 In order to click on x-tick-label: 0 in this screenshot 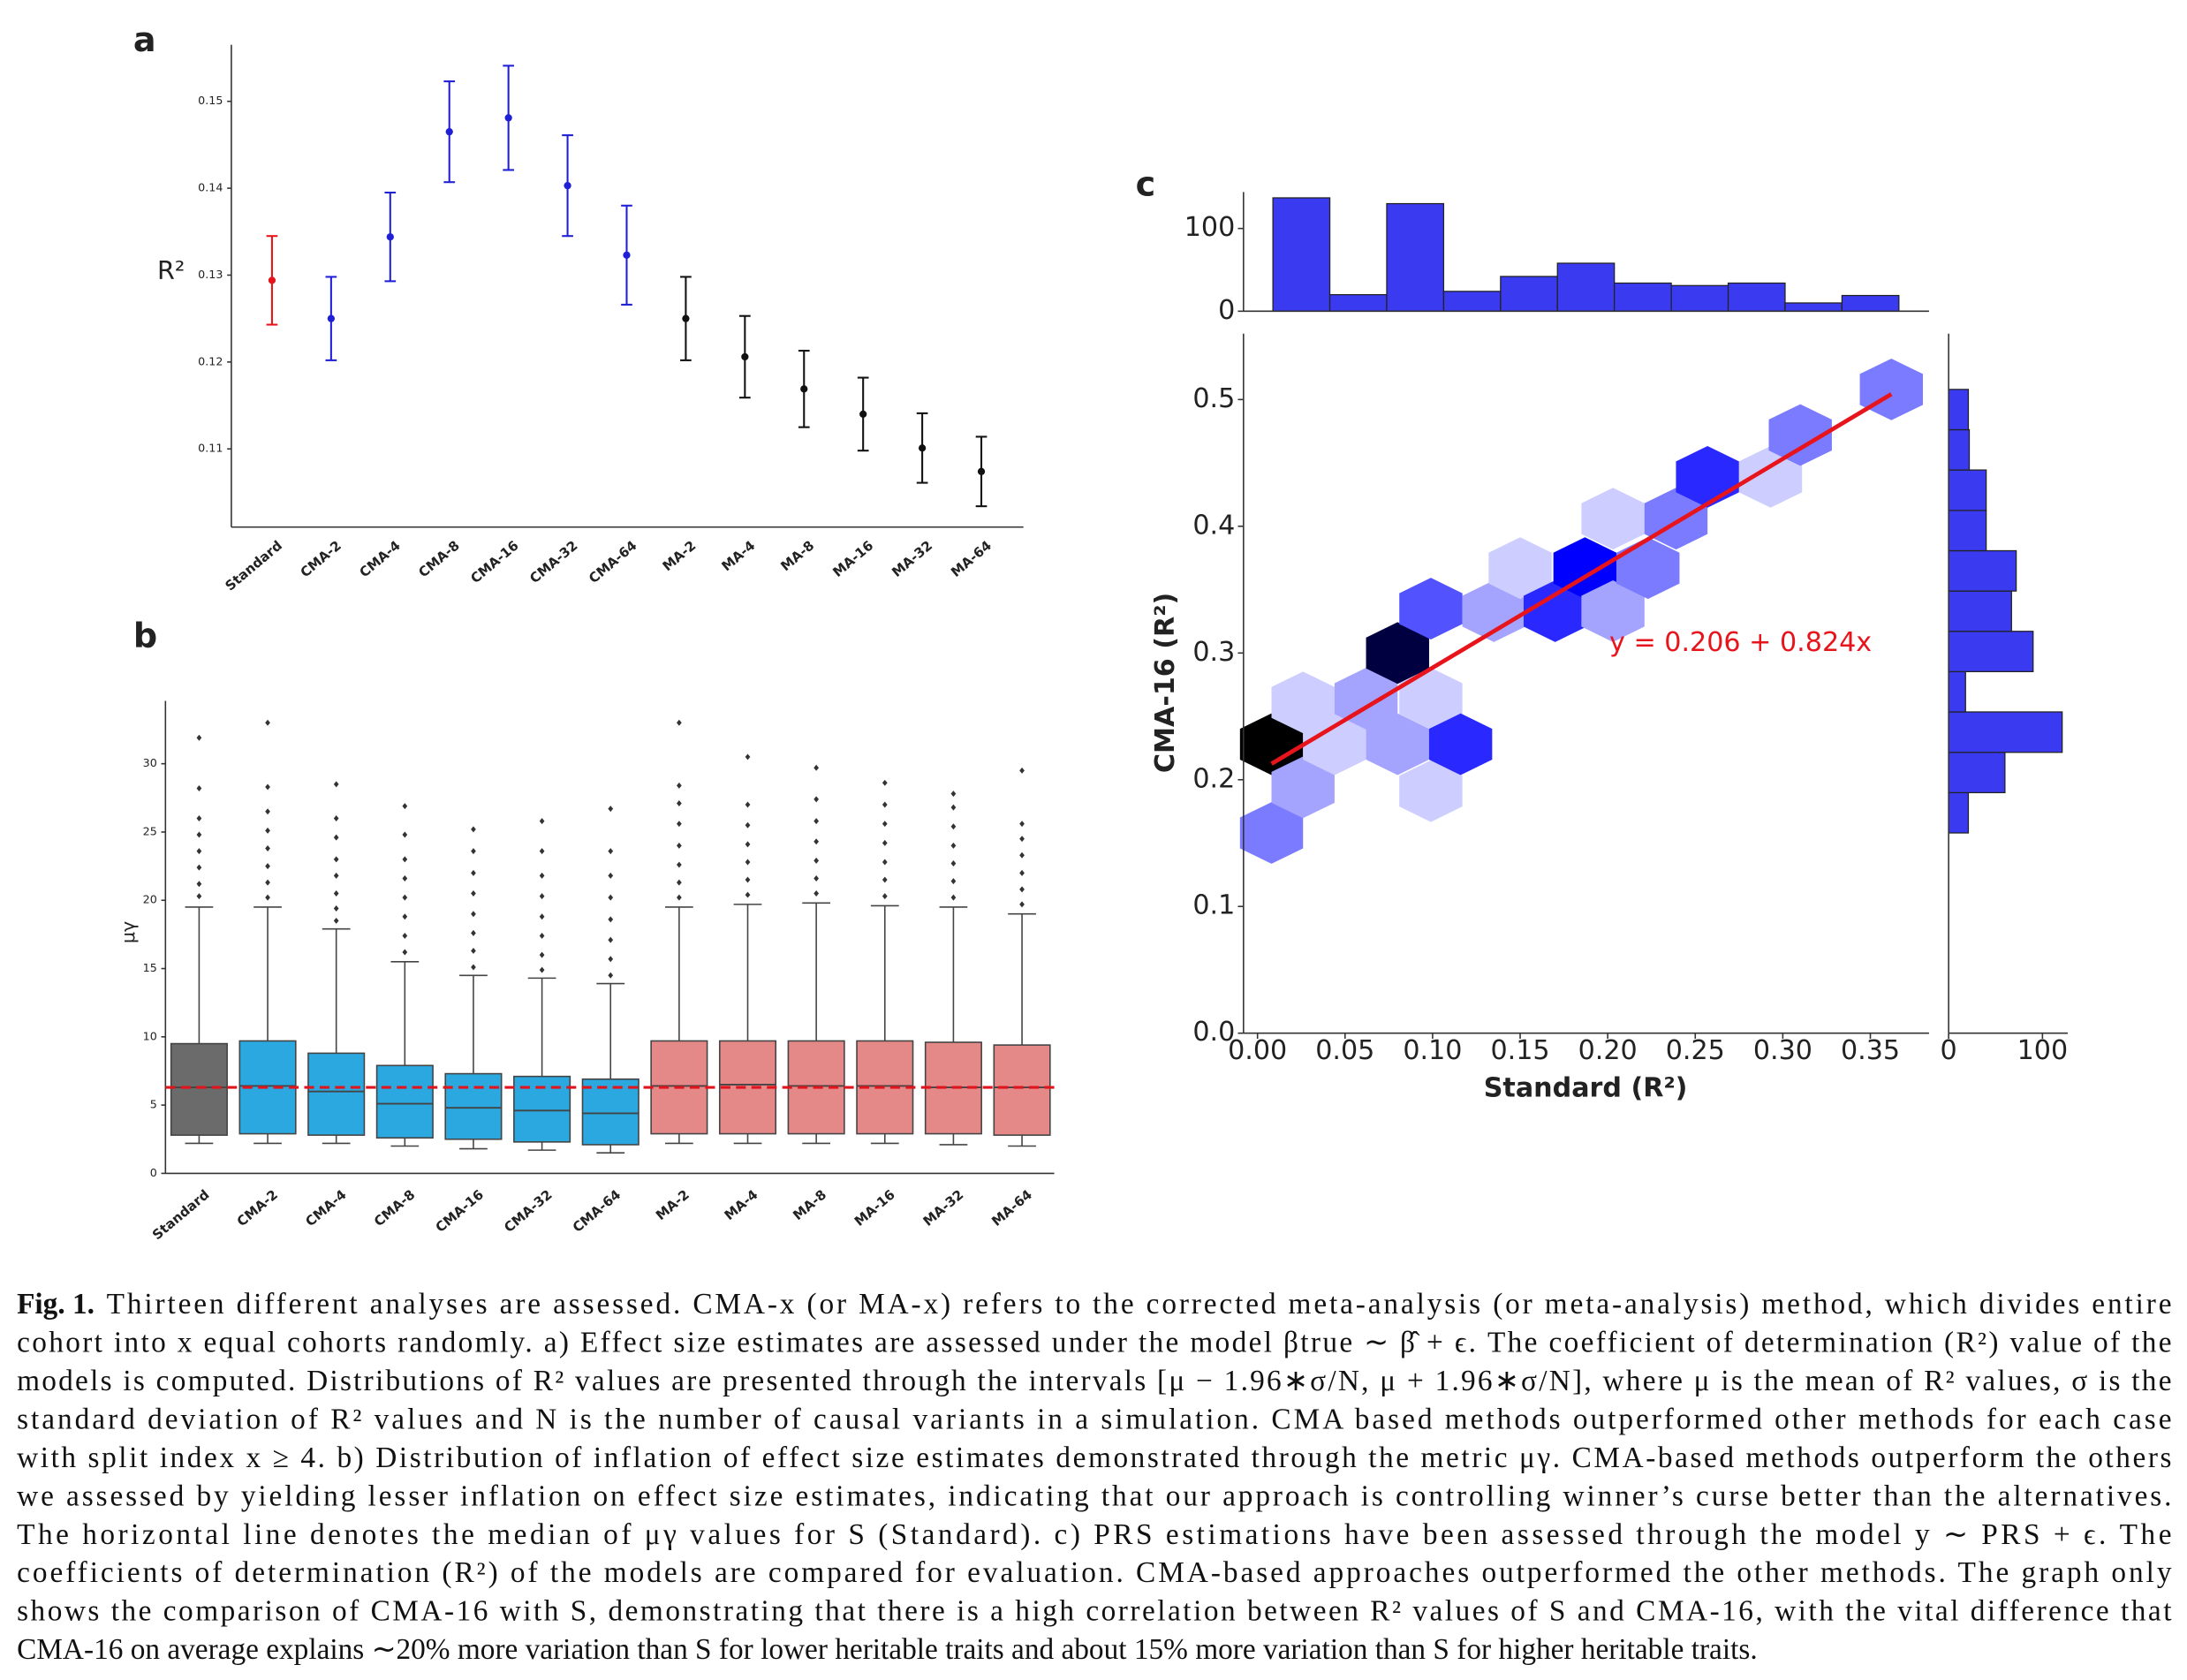, I will do `click(1949, 1050)`.